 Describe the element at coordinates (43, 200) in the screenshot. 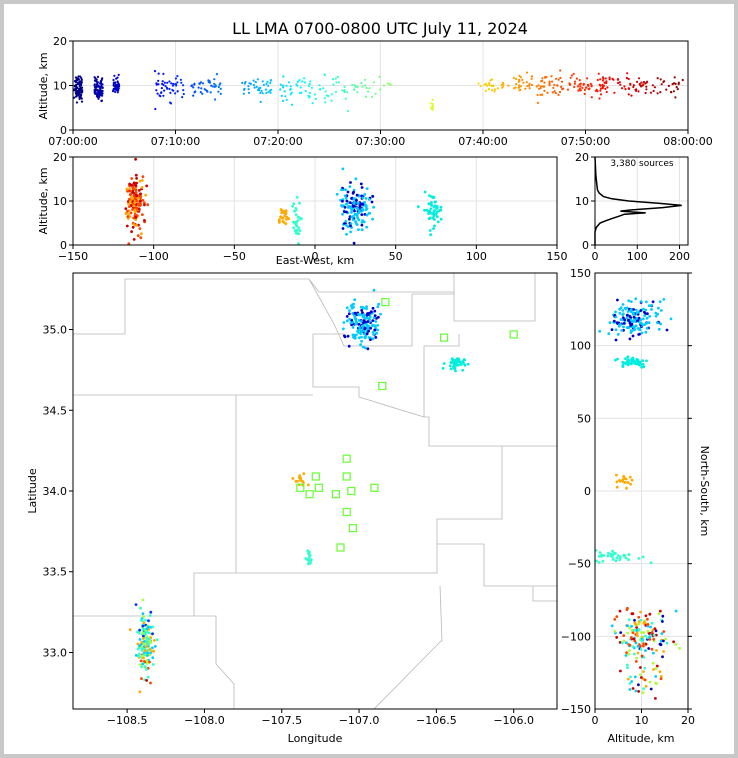

I see `altitude-ew-ylabel: Altitude, km` at that location.